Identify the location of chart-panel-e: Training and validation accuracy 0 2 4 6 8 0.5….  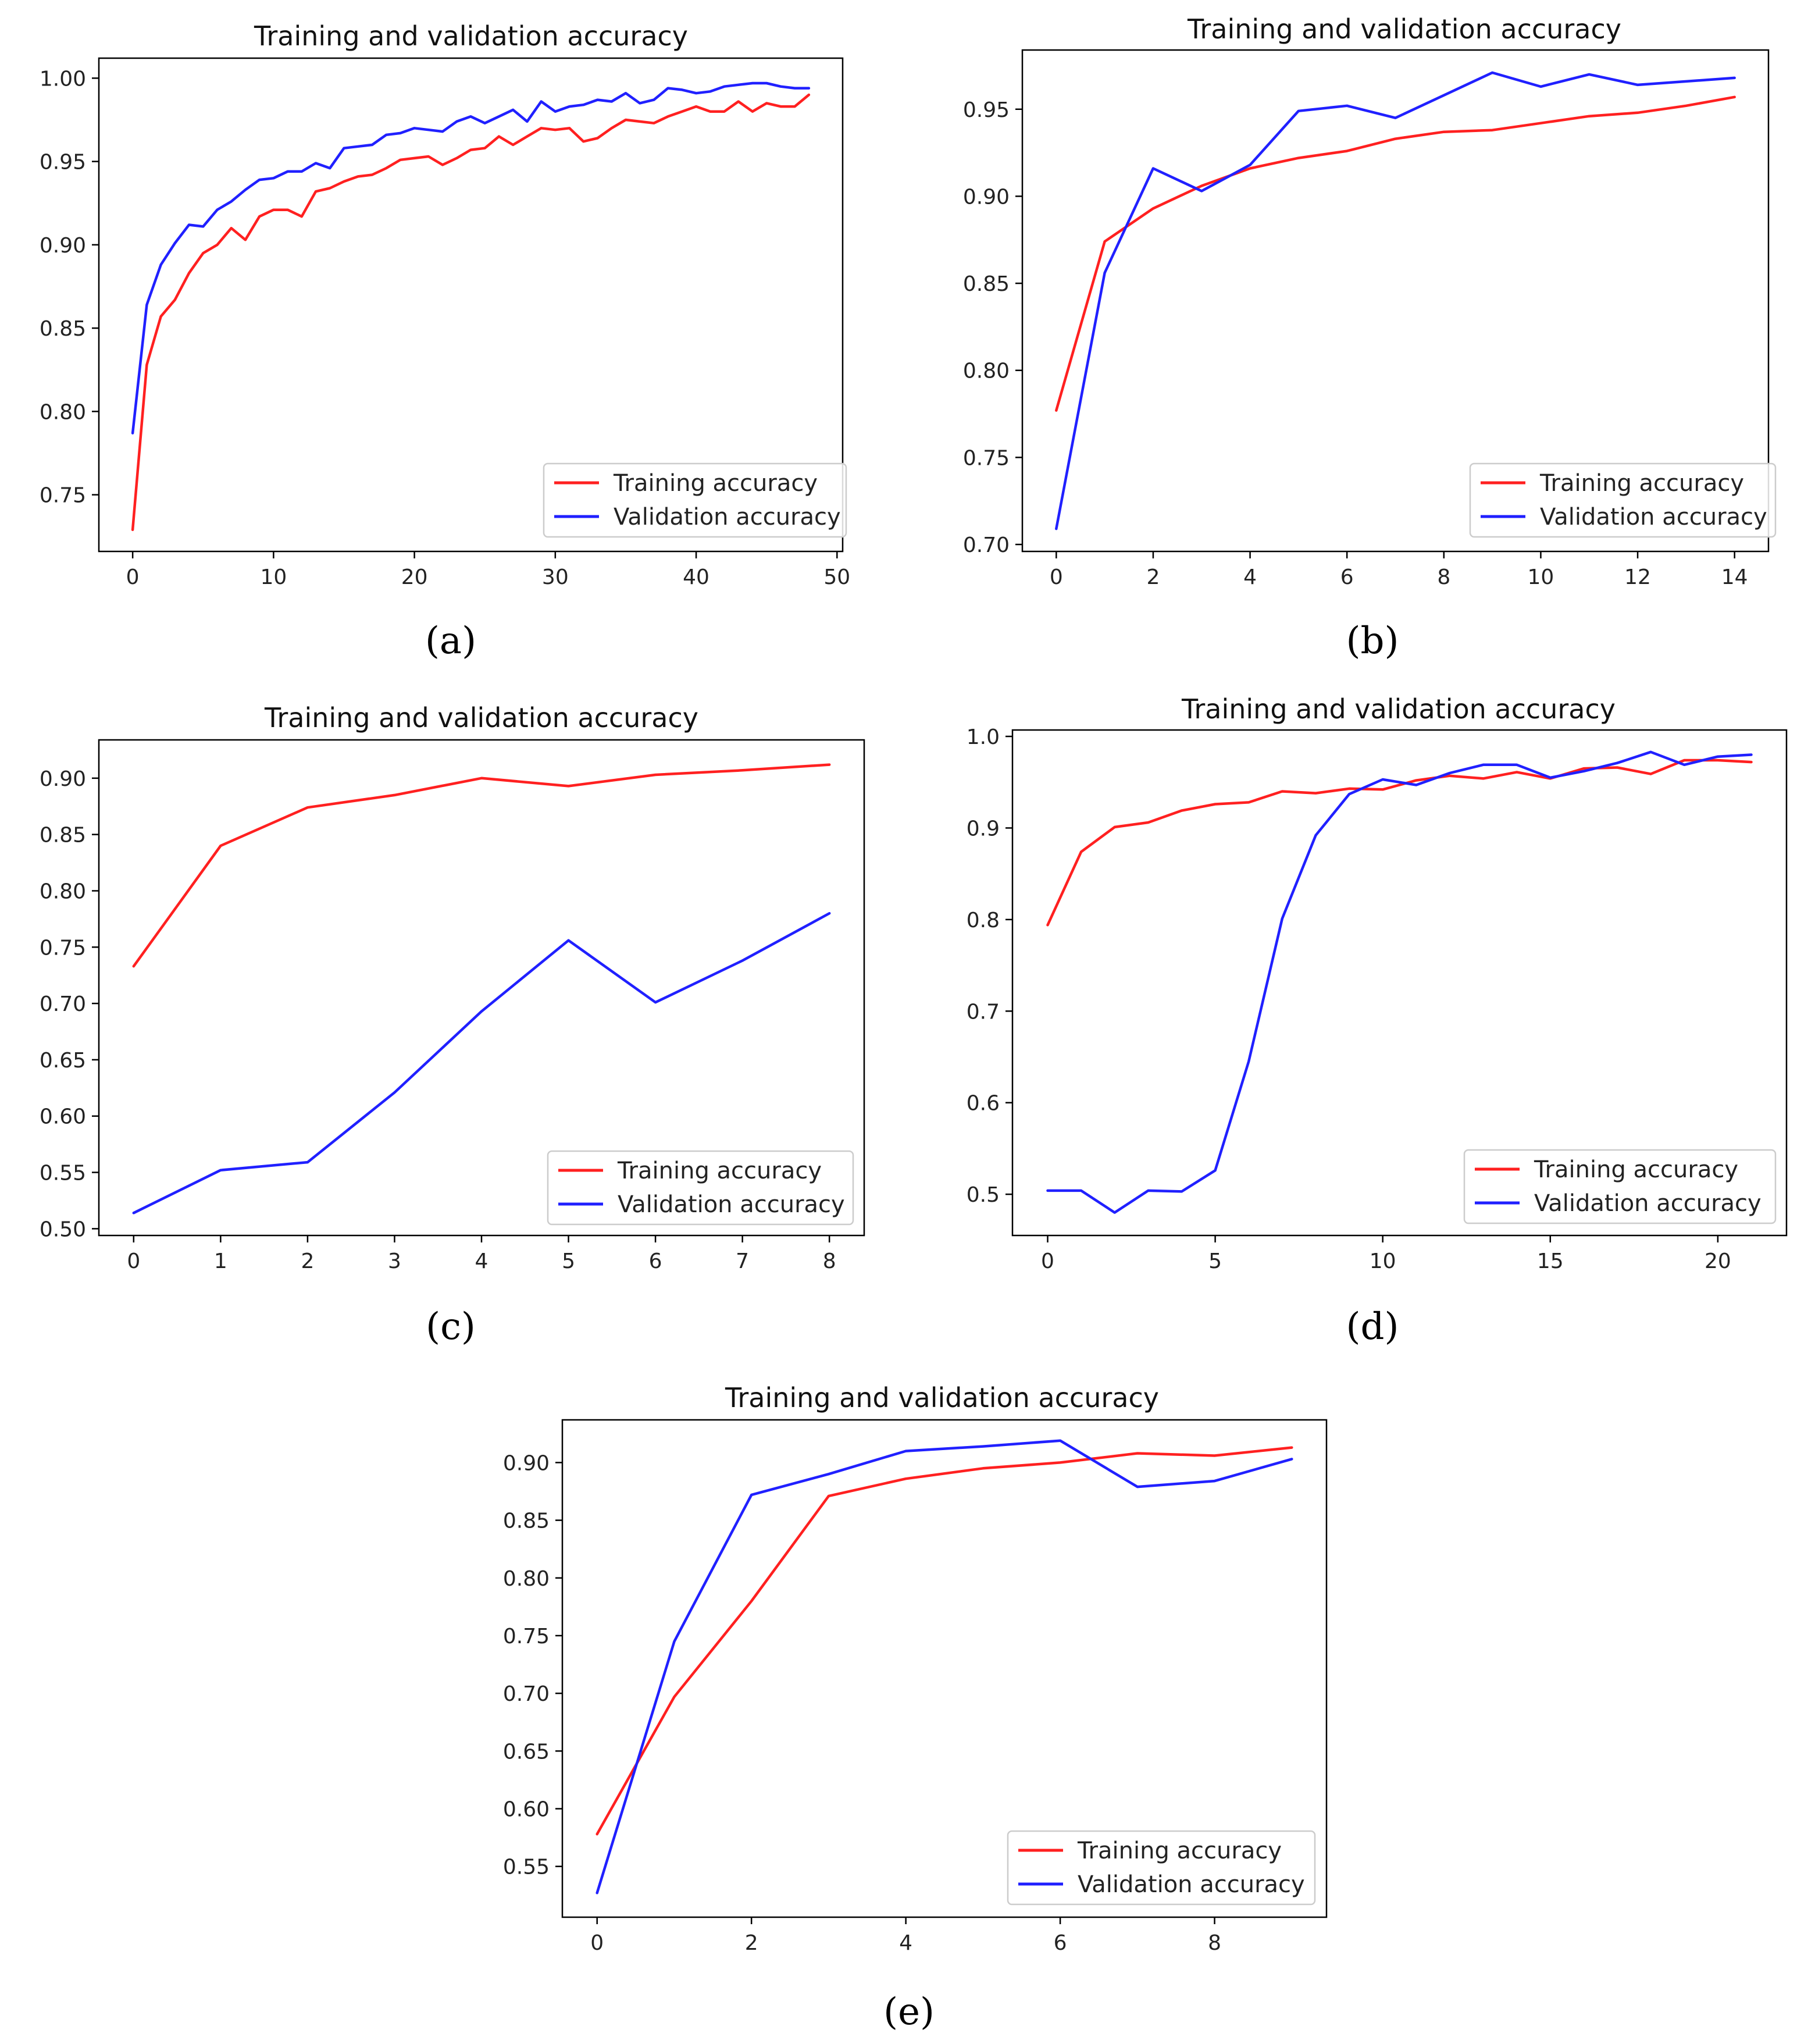
(916, 1708).